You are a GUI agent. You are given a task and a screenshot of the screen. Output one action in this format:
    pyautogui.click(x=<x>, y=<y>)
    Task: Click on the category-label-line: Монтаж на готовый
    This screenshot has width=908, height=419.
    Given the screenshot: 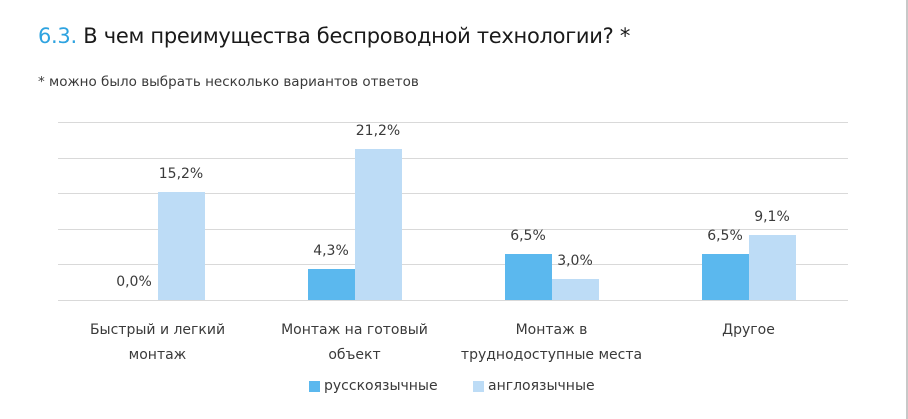 What is the action you would take?
    pyautogui.click(x=354, y=330)
    